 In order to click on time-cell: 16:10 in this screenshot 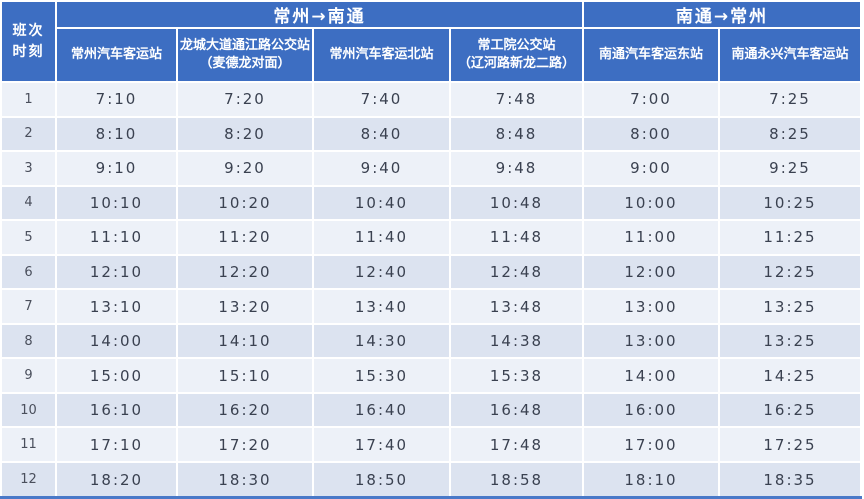, I will do `click(116, 410)`.